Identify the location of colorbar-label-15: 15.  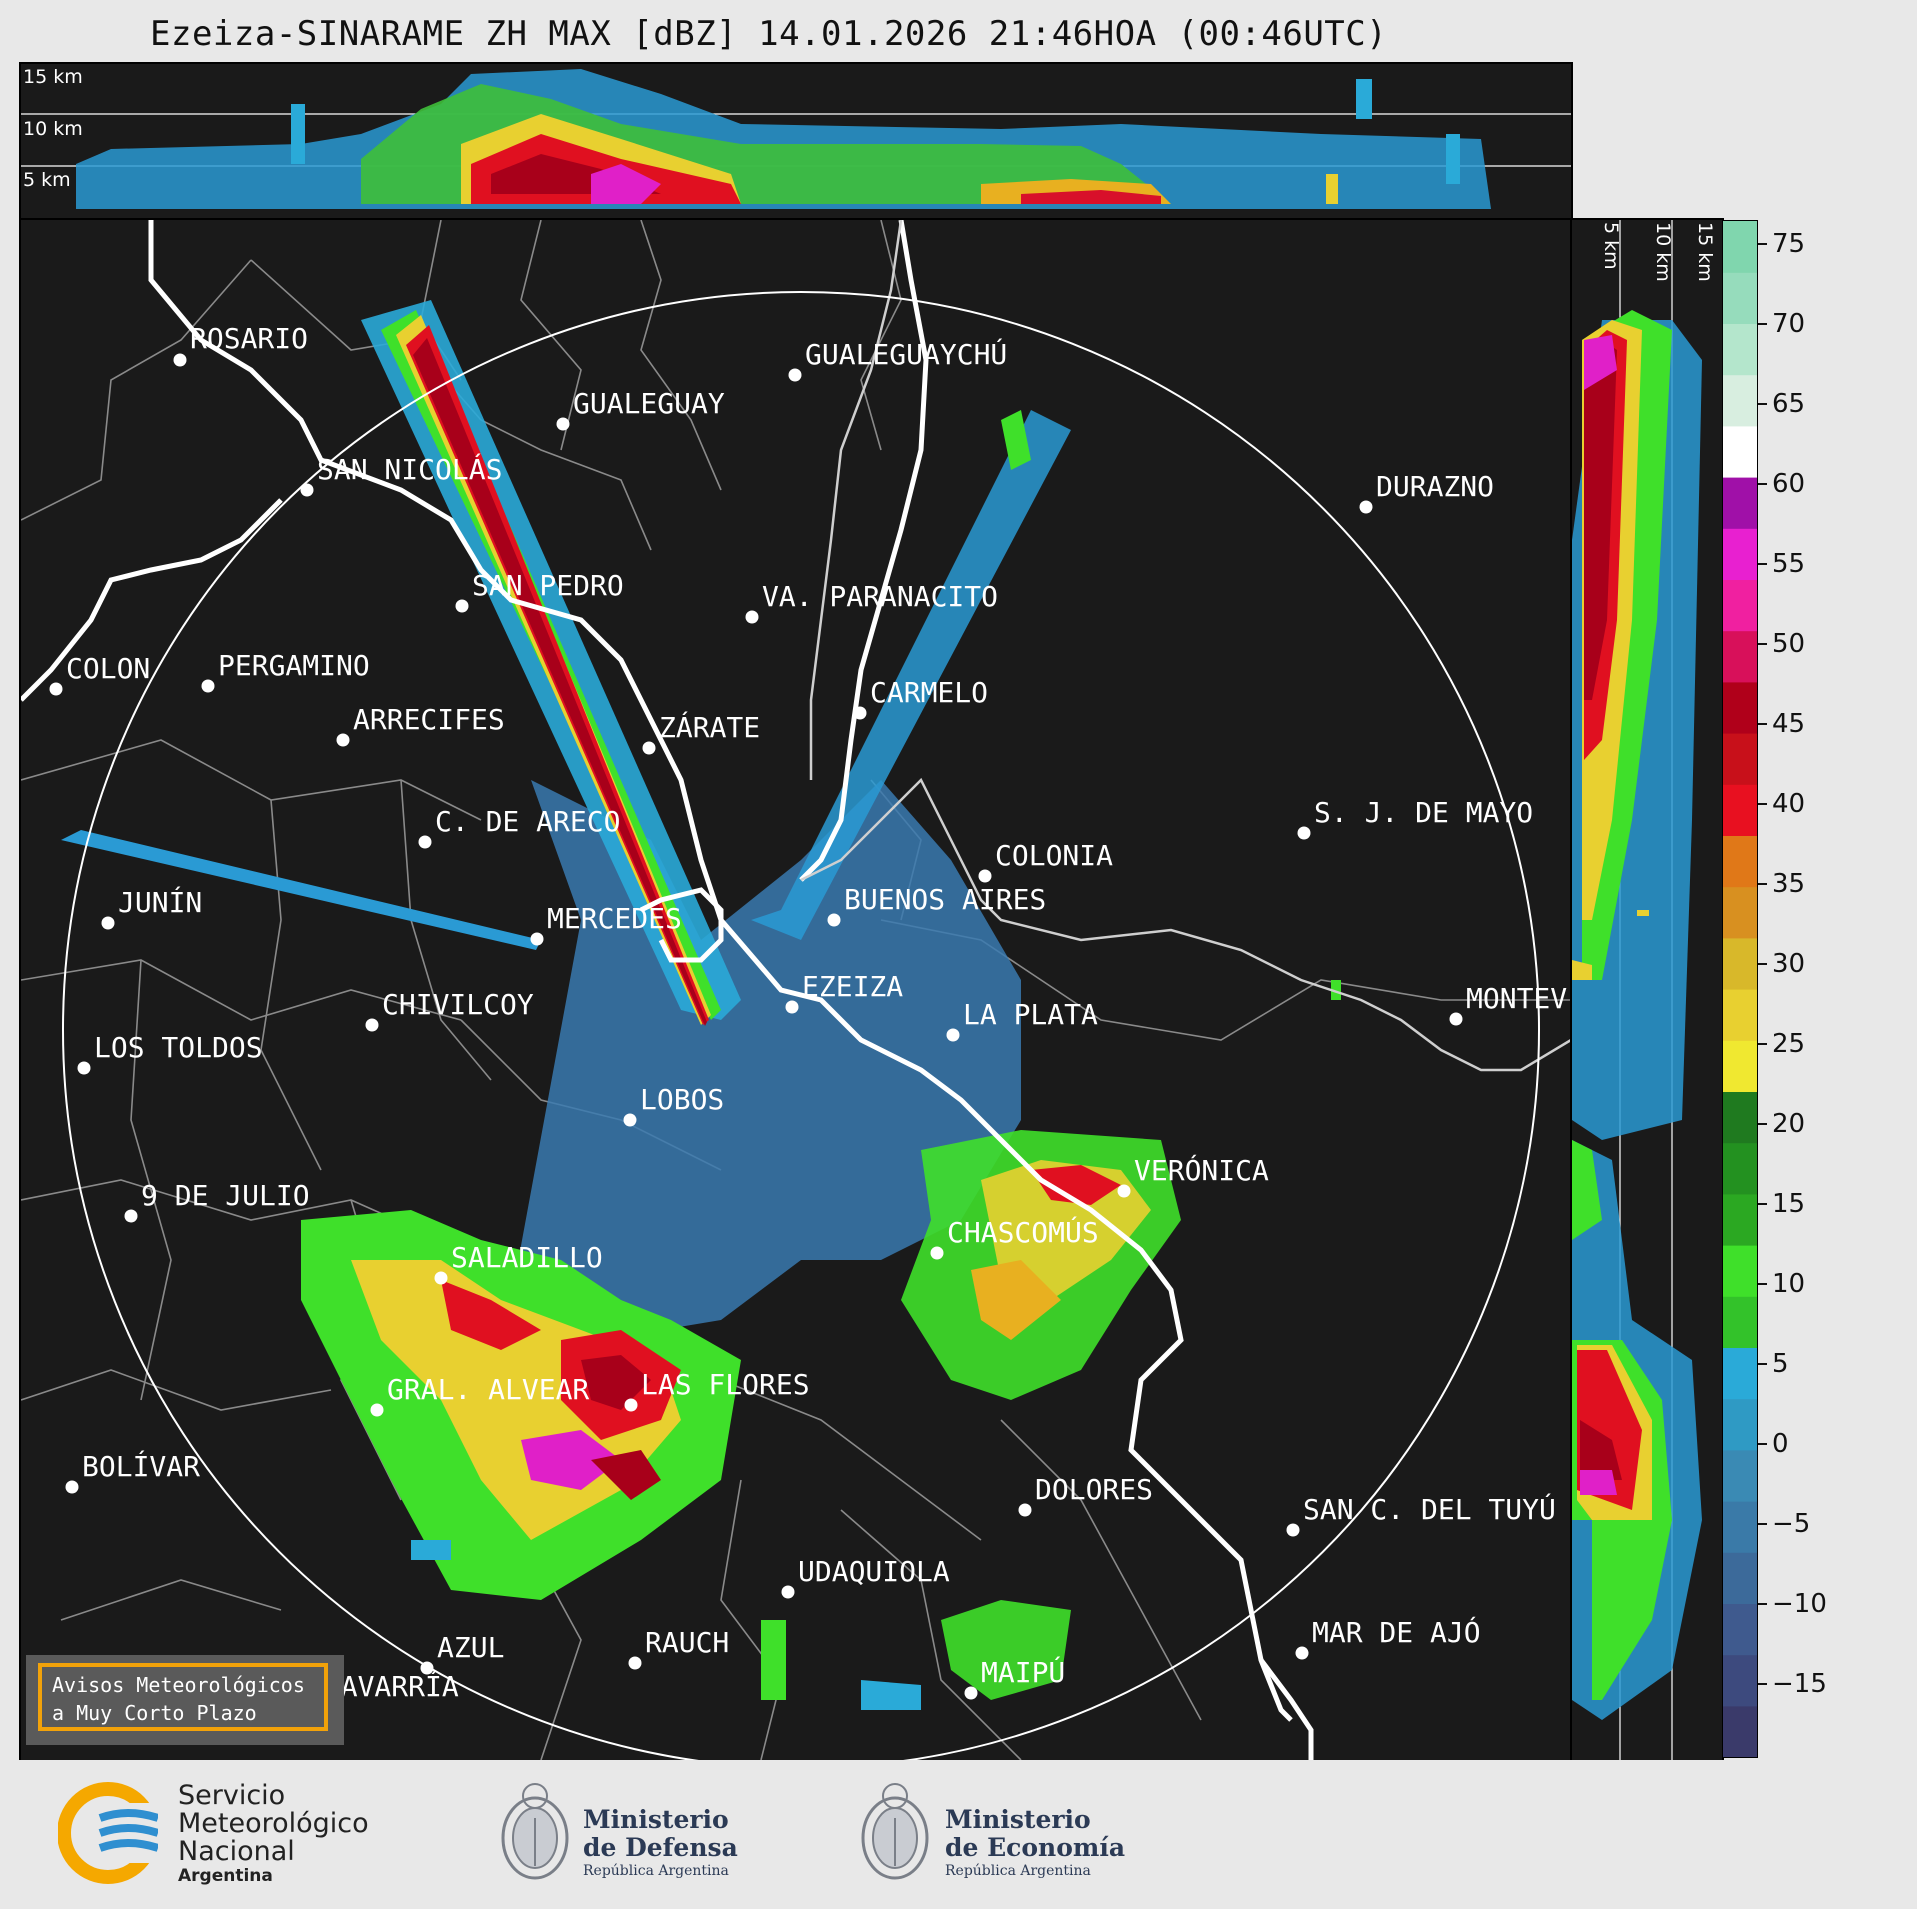
(1789, 1204).